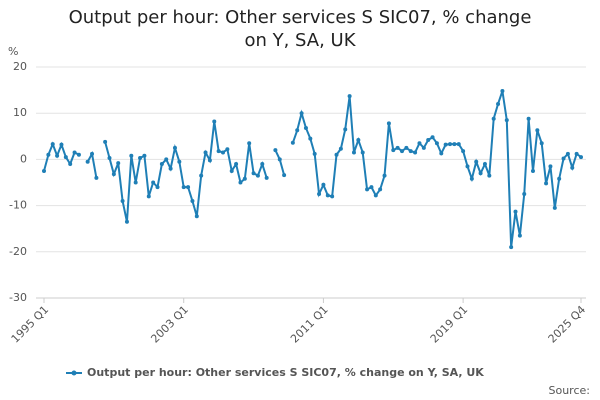  I want to click on y-tick-label: 0, so click(23, 158).